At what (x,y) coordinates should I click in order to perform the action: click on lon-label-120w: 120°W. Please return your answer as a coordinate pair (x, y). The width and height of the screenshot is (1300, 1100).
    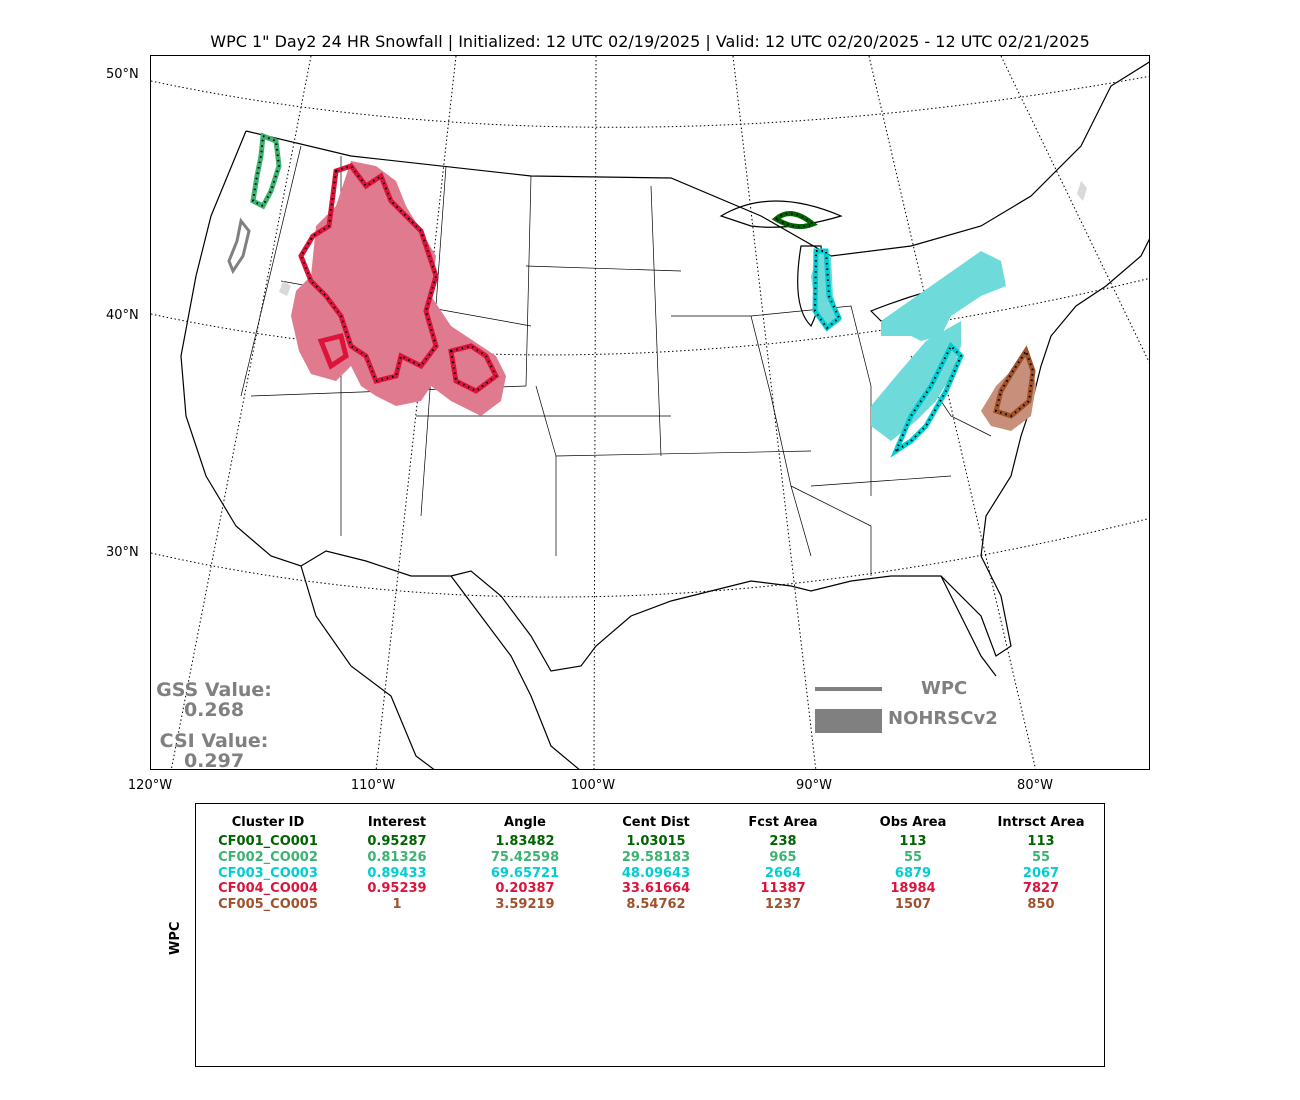
    Looking at the image, I should click on (150, 785).